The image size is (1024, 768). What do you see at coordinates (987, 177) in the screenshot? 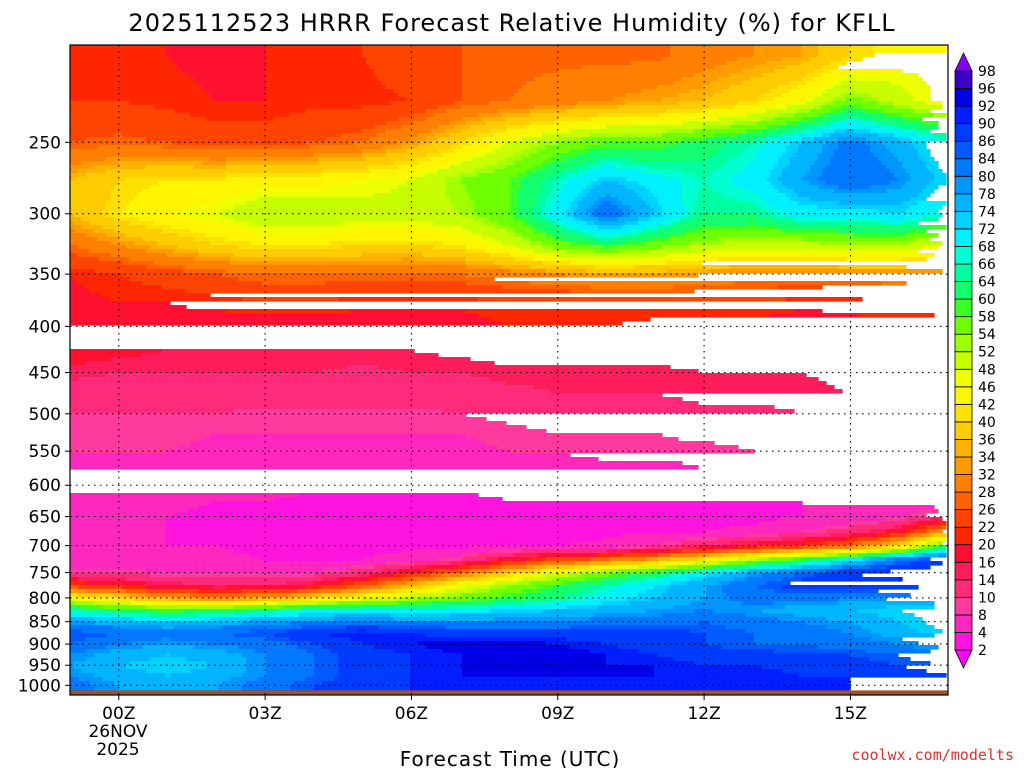
I see `colorbar-tick-label: 80` at bounding box center [987, 177].